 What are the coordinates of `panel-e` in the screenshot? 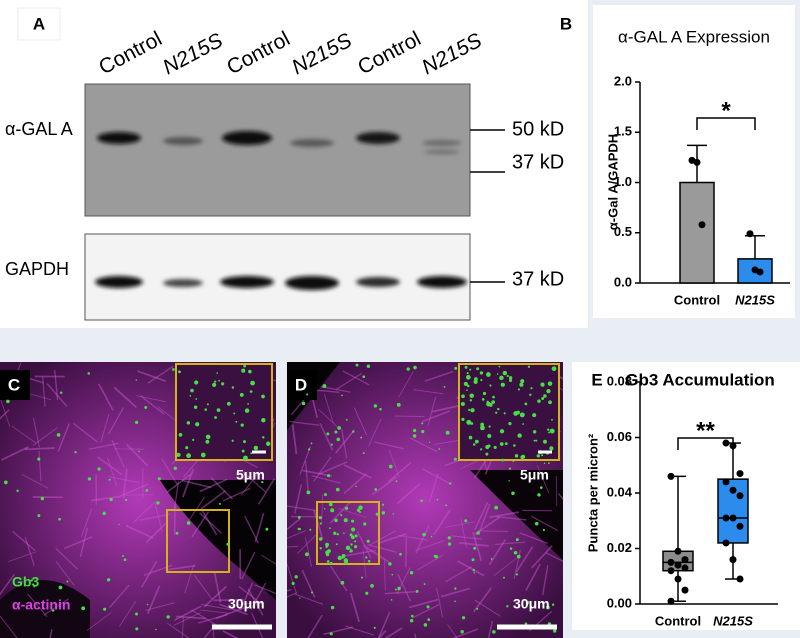 It's located at (686, 496).